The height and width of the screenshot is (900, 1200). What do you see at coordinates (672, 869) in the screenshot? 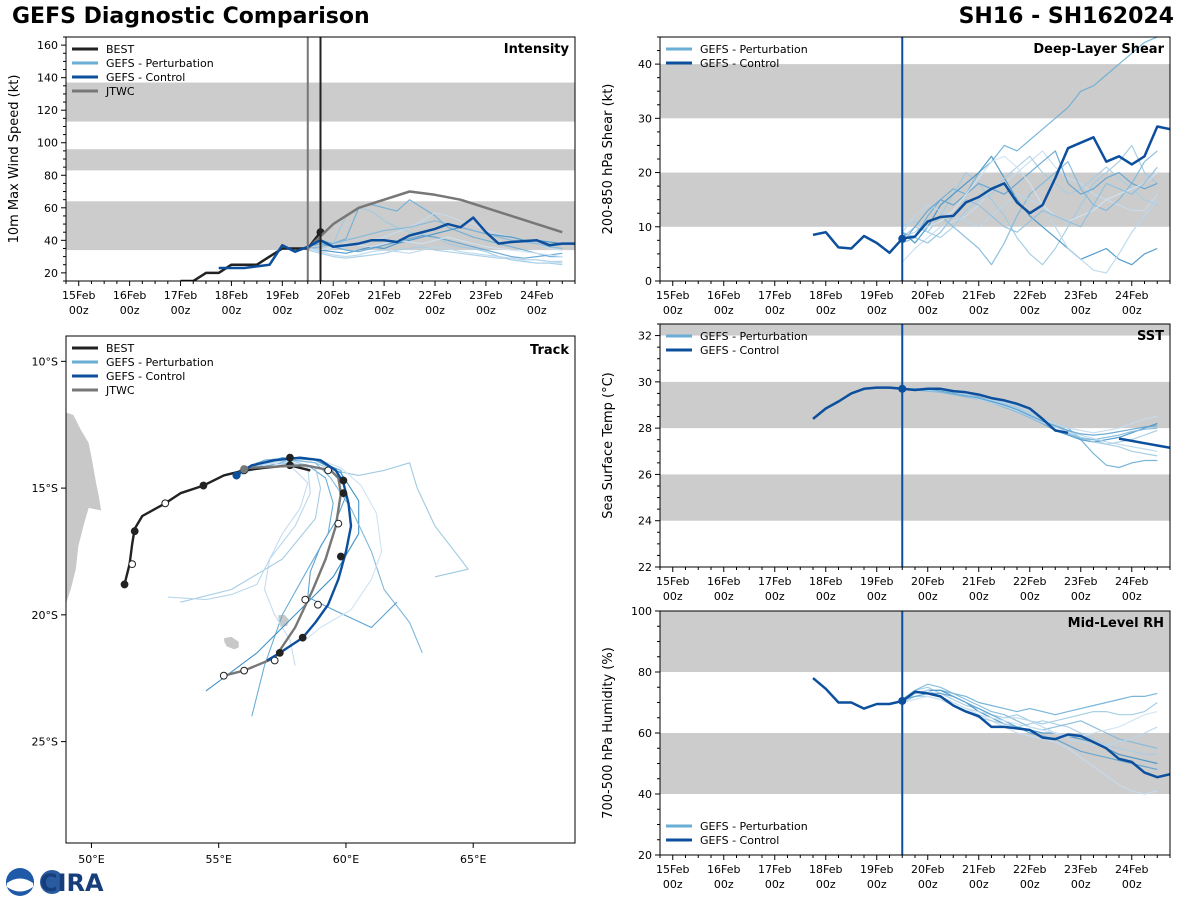
I see `rh-xtick-label: 15Feb` at bounding box center [672, 869].